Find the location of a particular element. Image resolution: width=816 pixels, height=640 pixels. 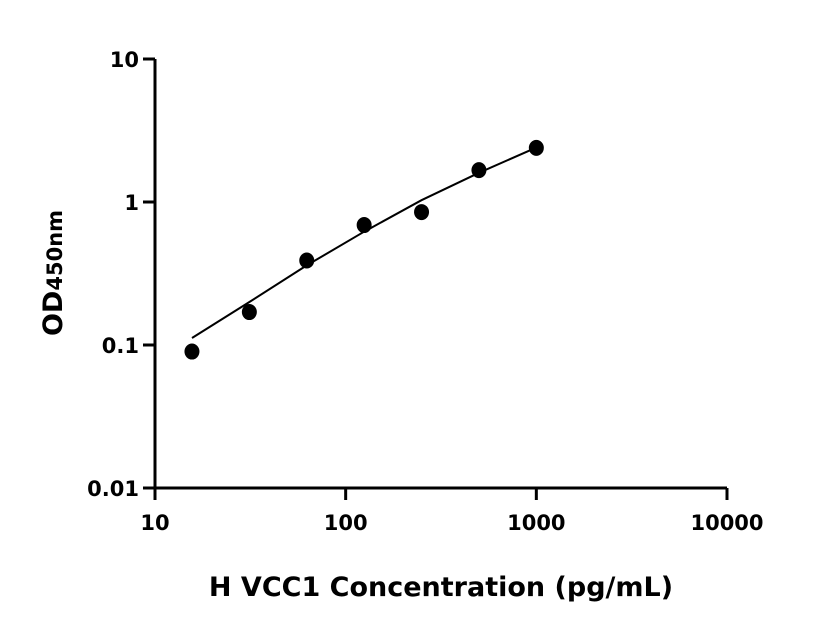

x-tick-label: 100 is located at coordinates (346, 523).